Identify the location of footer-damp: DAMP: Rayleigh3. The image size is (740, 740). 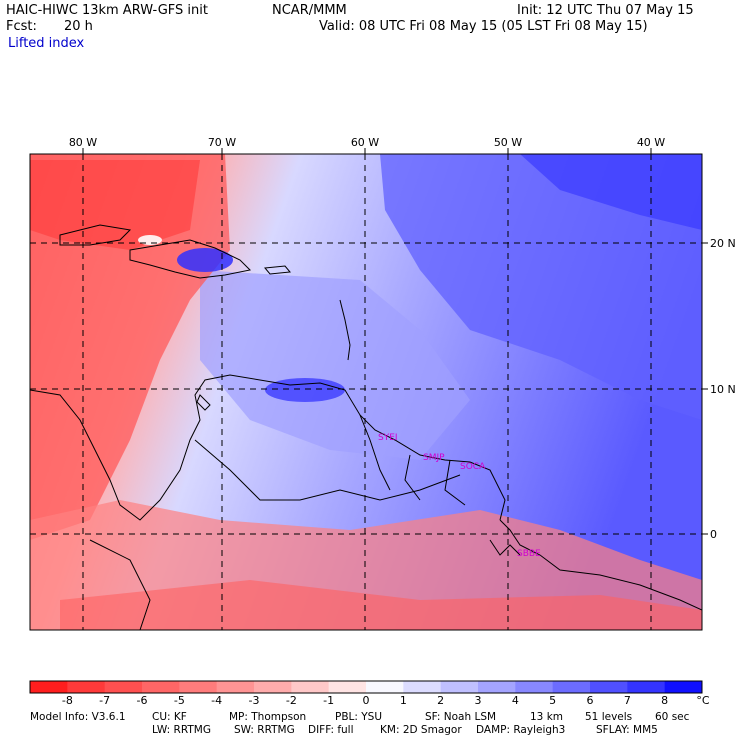
(521, 730).